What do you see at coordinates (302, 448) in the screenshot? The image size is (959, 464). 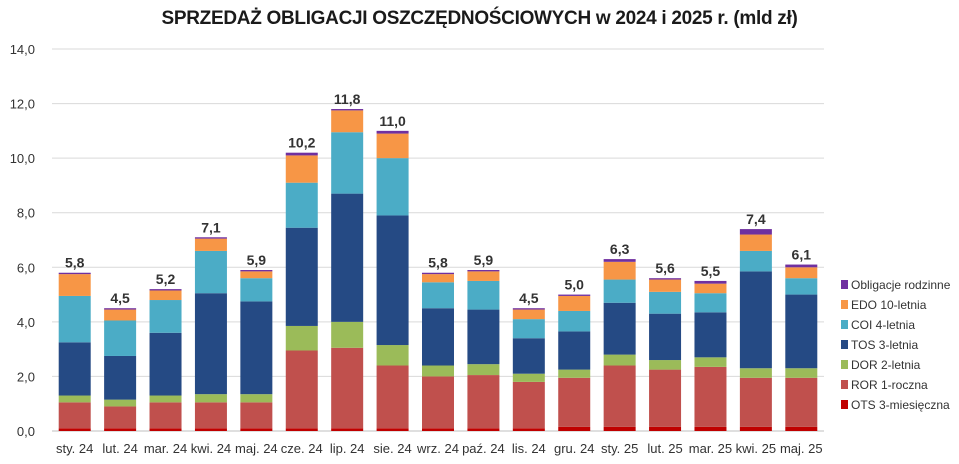 I see `x-tick-label: cze. 24` at bounding box center [302, 448].